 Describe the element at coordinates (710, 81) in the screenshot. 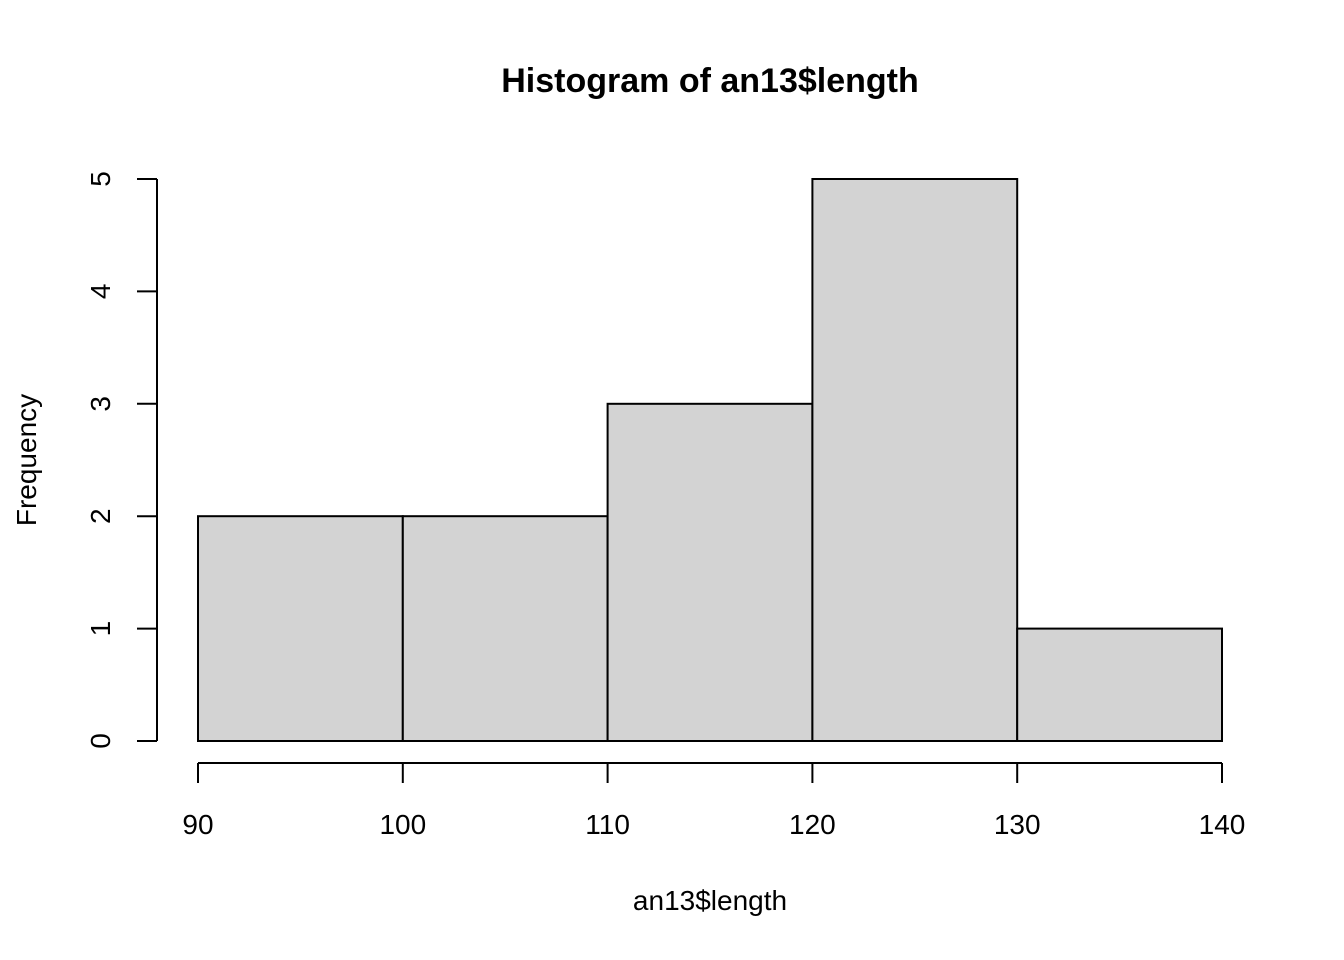

I see `chart-title: Histogram of an13$length` at that location.